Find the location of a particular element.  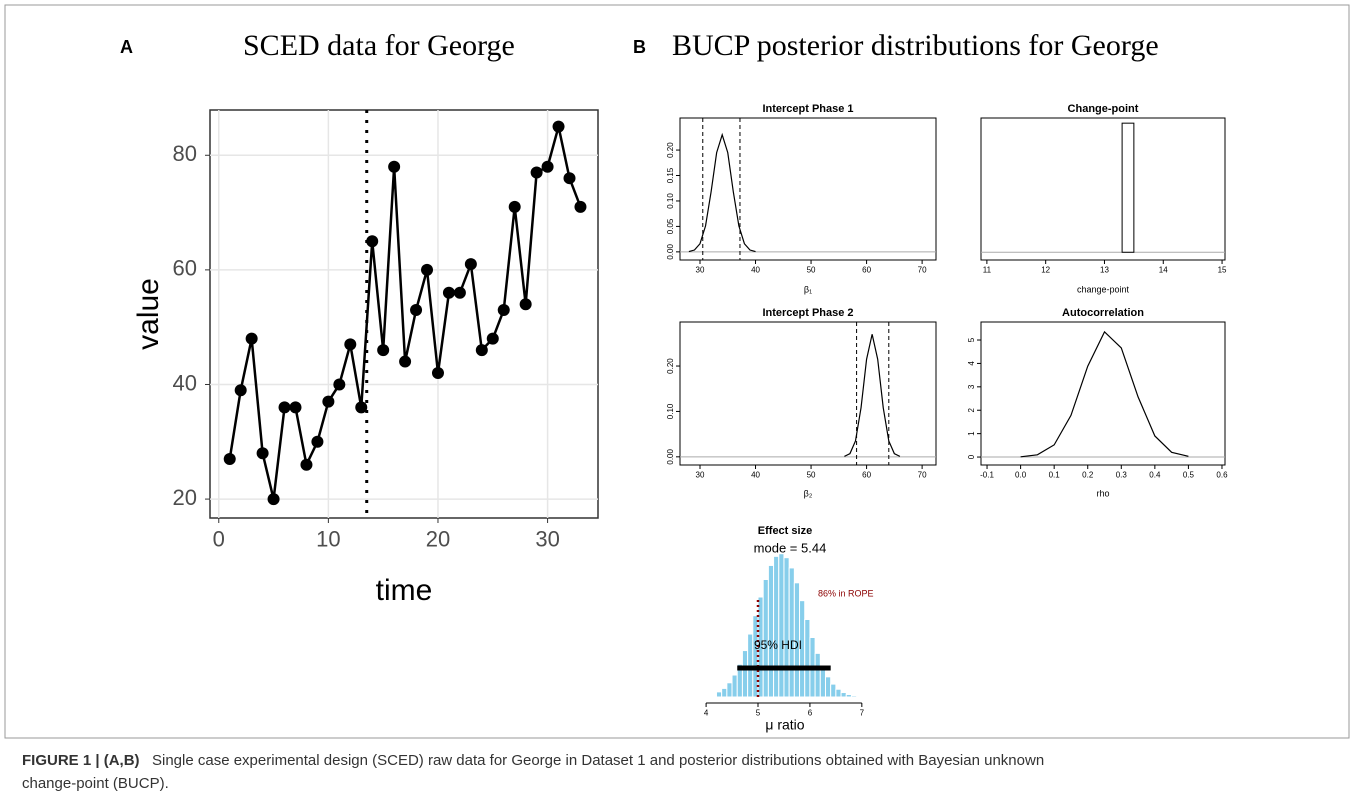

panel-letter: A is located at coordinates (126, 47).